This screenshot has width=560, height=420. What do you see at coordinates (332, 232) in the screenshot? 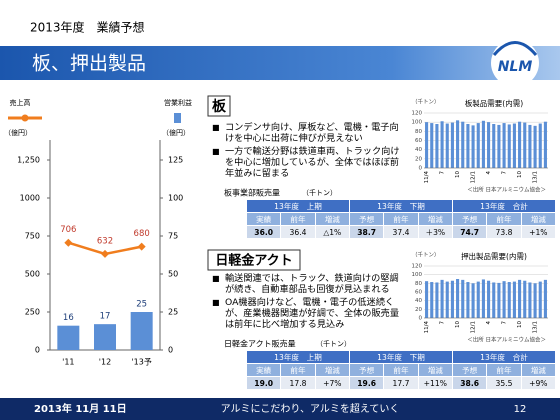
I see `table-cell: △1%` at bounding box center [332, 232].